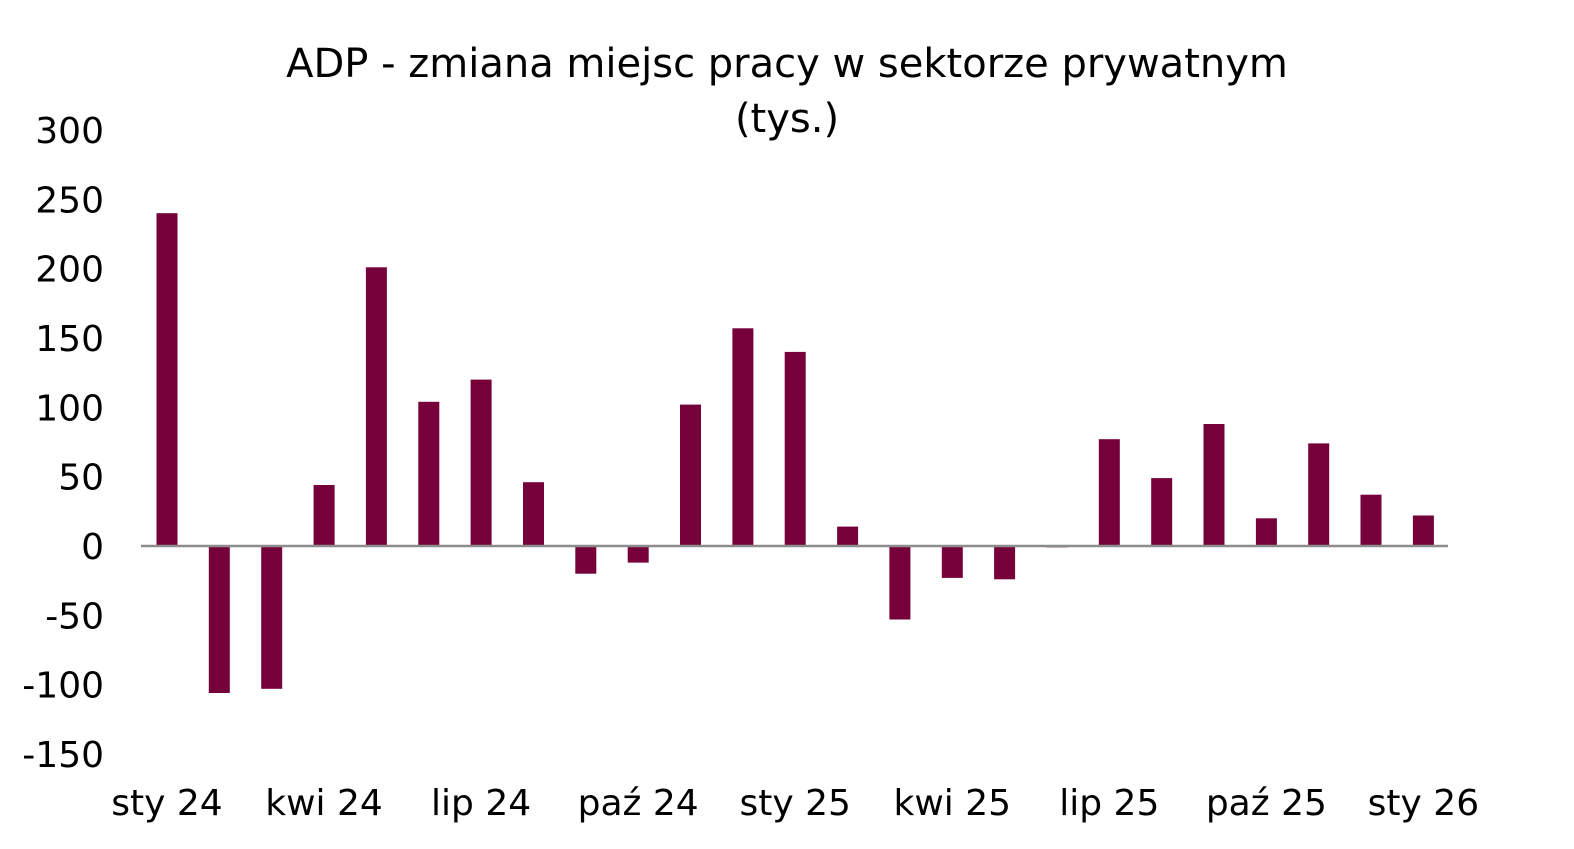 The height and width of the screenshot is (849, 1574). I want to click on x-tick-label: sty 26, so click(1423, 803).